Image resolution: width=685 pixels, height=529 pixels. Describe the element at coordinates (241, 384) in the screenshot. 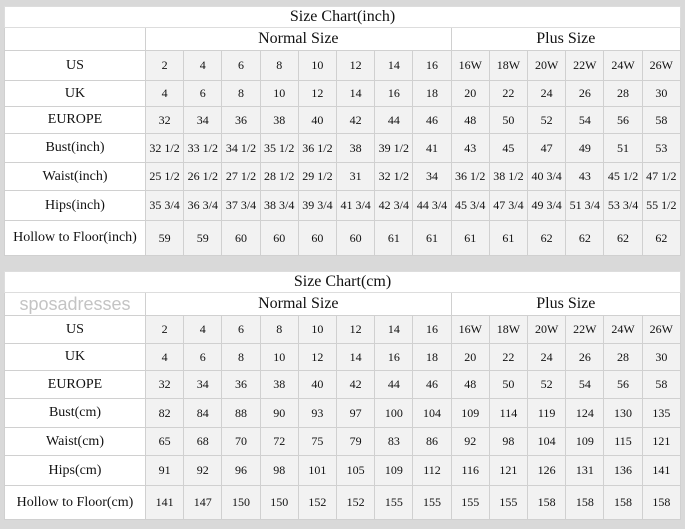

I see `size-cell: 36` at that location.